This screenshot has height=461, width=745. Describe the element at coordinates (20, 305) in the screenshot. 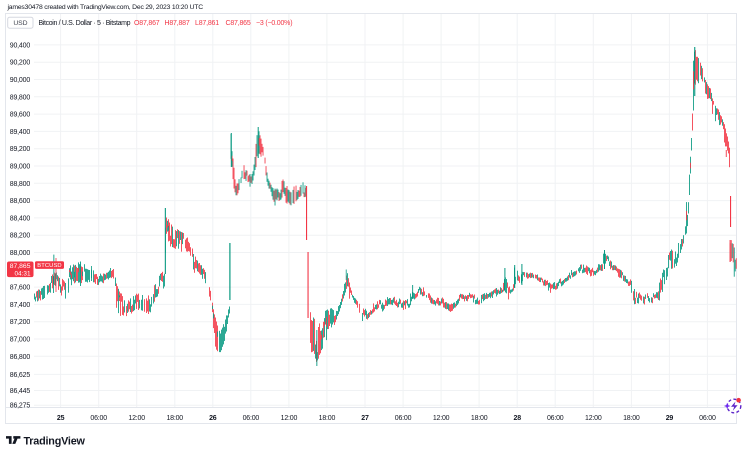

I see `svg-text: 87,400` at that location.